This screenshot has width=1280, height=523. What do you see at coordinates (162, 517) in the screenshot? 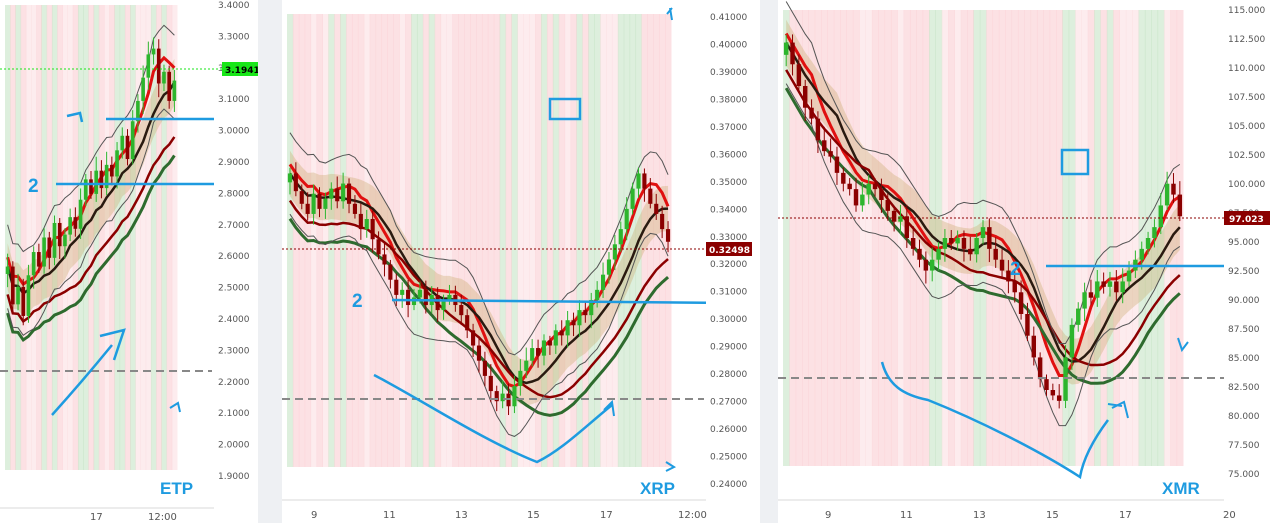
I see `etp-date-label-1200: 12:00` at bounding box center [162, 517].